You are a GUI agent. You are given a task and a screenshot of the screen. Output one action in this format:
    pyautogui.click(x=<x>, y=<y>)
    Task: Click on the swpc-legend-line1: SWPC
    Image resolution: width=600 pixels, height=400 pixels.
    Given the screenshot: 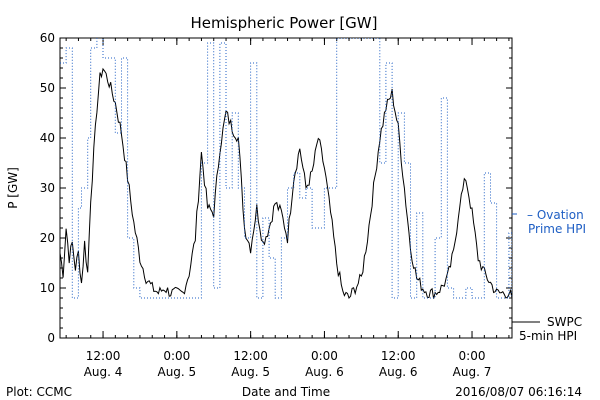 What is the action you would take?
    pyautogui.click(x=564, y=322)
    